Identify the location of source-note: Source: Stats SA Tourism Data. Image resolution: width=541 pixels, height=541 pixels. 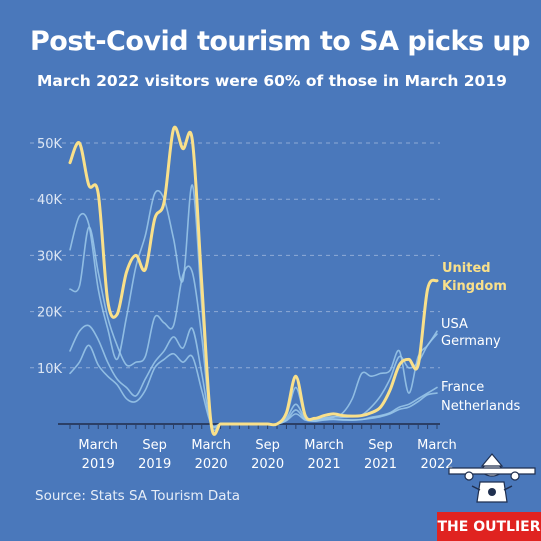
(138, 496).